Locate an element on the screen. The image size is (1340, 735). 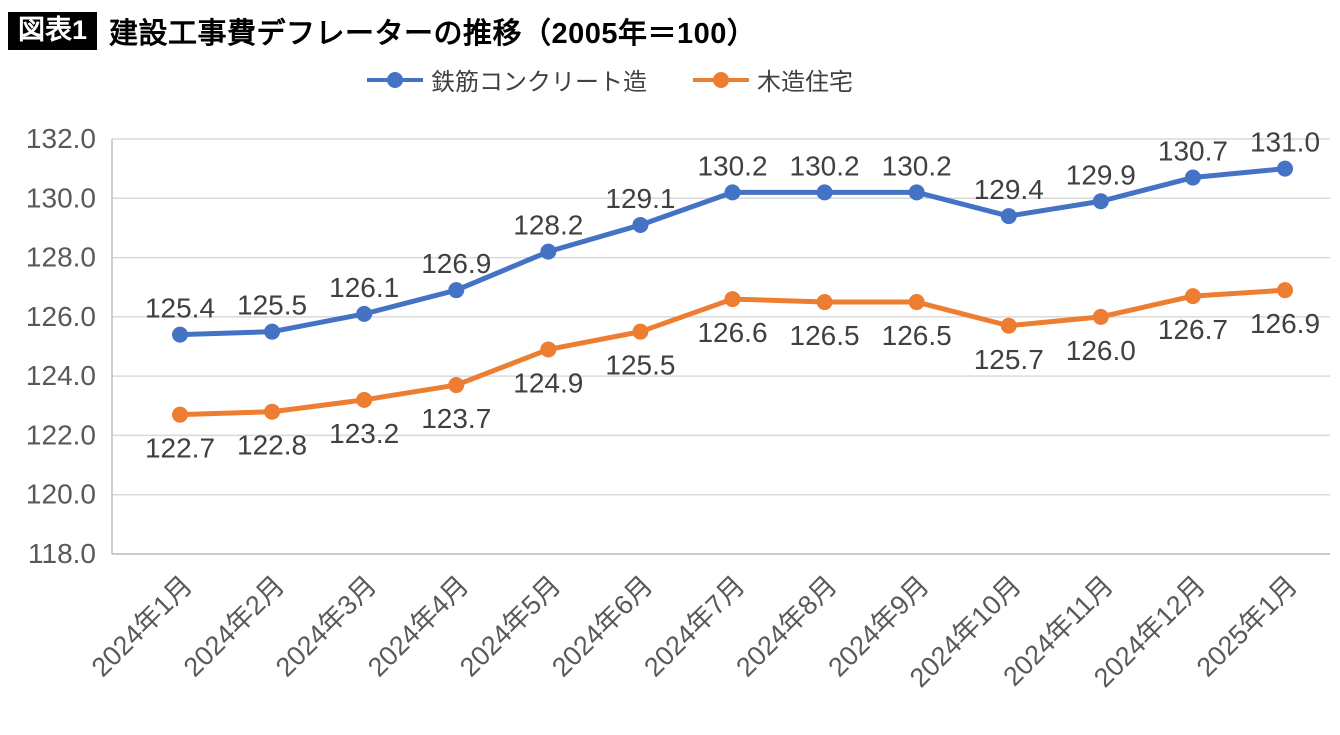
y-tick-label: 124.0 is located at coordinates (61, 375).